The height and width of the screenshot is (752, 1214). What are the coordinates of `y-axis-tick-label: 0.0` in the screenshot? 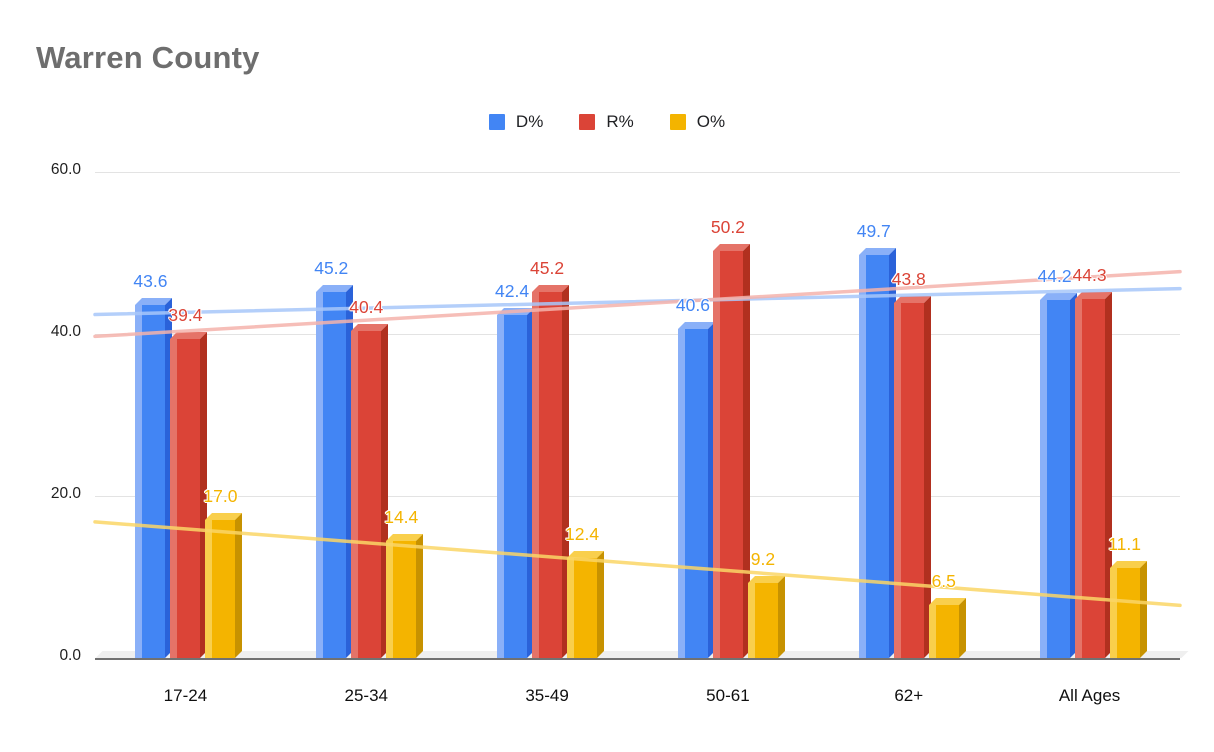 It's located at (70, 655).